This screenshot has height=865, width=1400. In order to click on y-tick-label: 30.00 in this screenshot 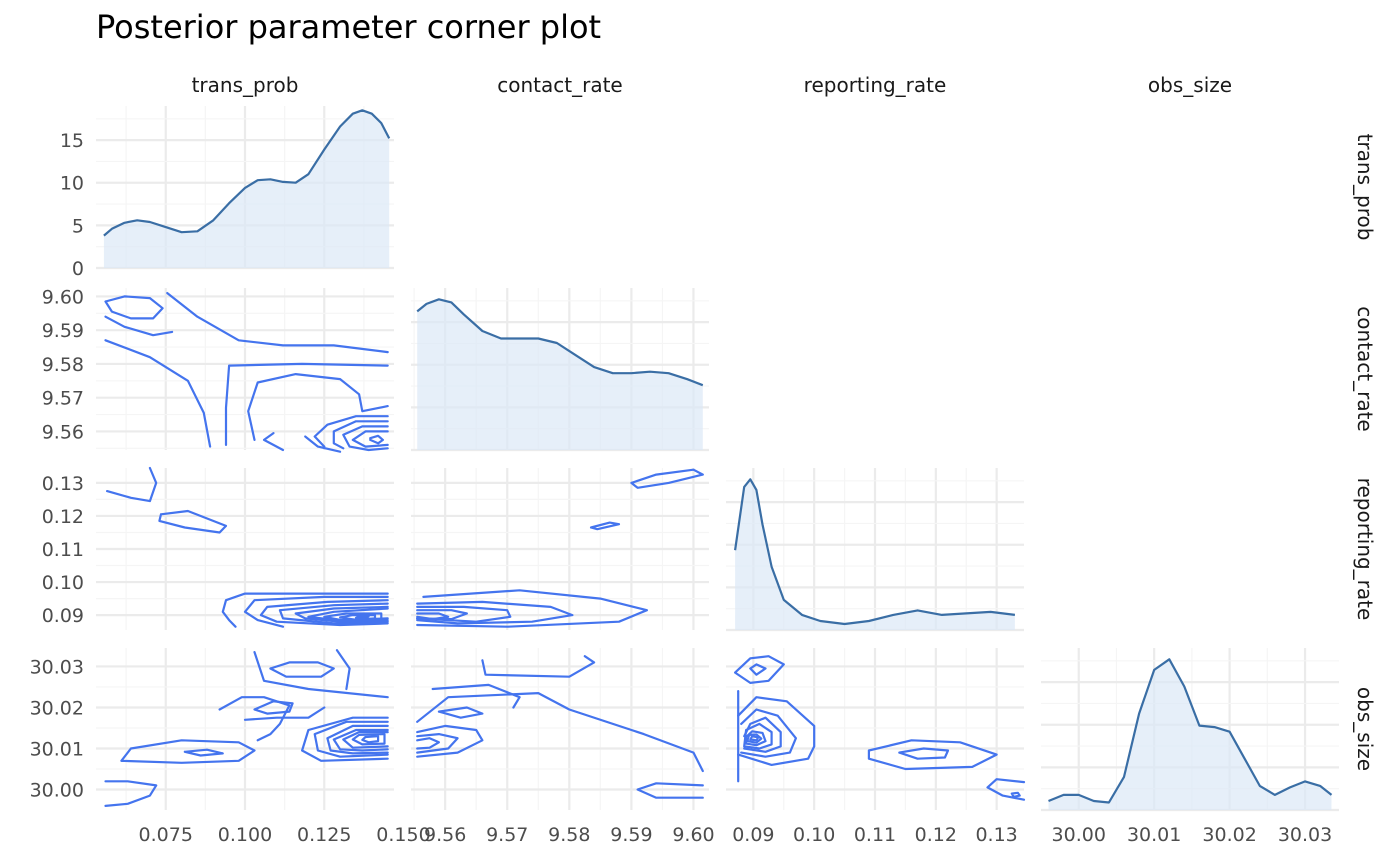, I will do `click(57, 790)`.